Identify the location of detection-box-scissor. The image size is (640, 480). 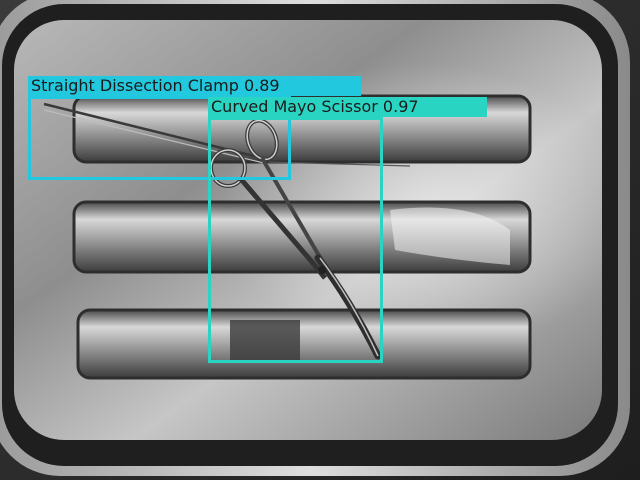
(295, 240).